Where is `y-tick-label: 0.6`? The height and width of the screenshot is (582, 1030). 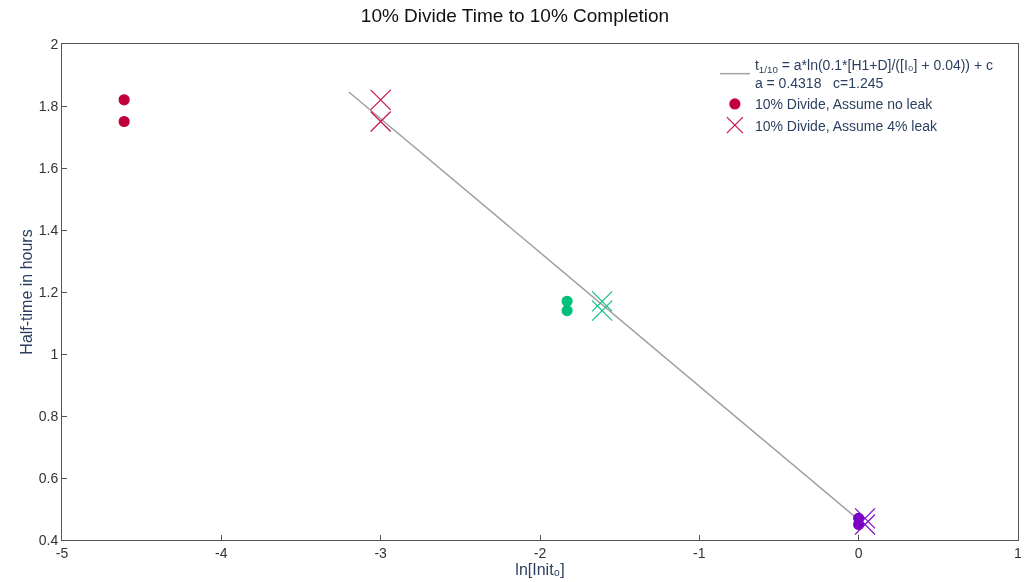 y-tick-label: 0.6 is located at coordinates (48, 477).